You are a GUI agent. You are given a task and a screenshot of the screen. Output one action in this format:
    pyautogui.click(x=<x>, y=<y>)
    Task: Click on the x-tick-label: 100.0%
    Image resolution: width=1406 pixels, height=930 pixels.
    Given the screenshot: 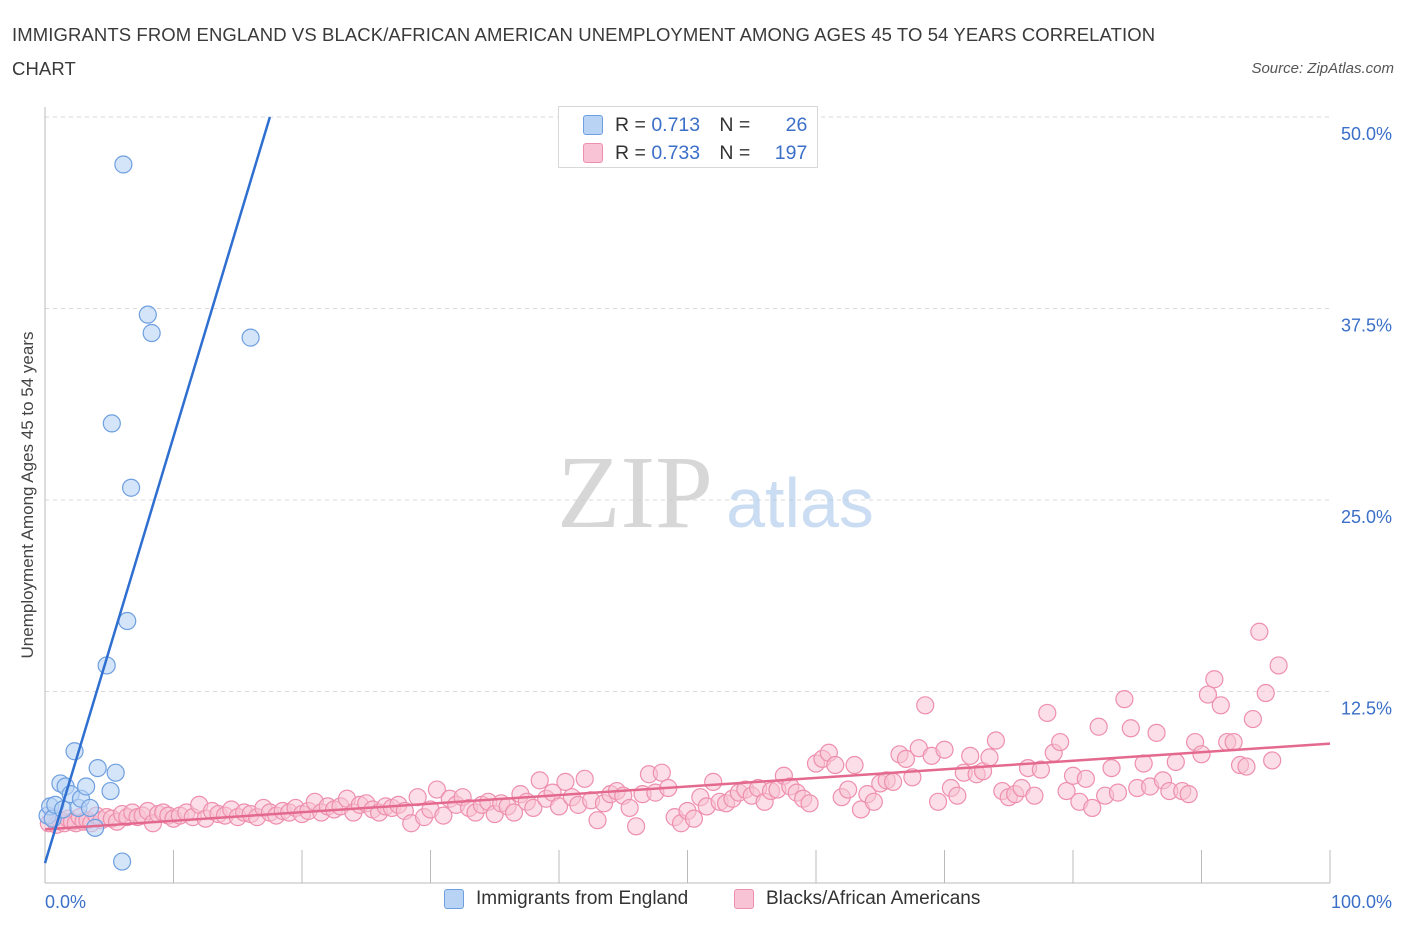 What is the action you would take?
    pyautogui.click(x=1361, y=902)
    